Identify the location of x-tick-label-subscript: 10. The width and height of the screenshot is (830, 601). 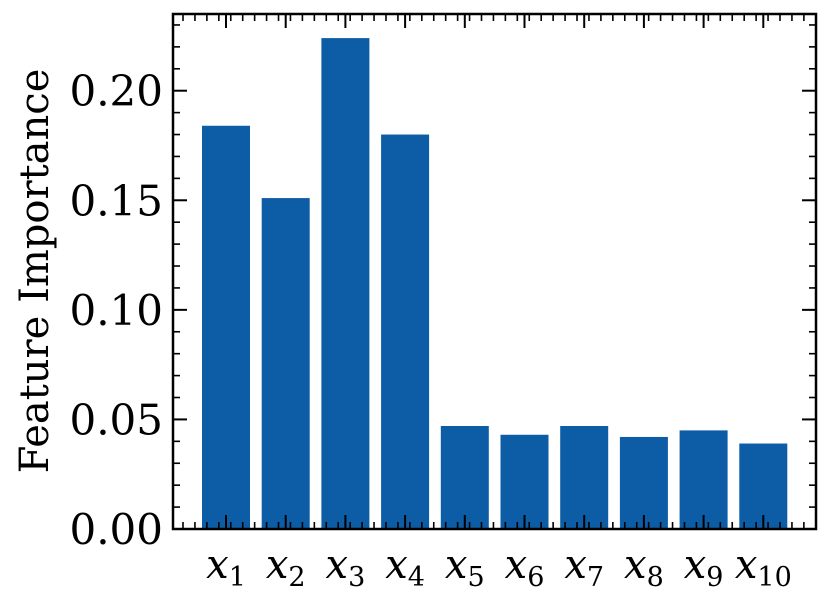
(774, 577).